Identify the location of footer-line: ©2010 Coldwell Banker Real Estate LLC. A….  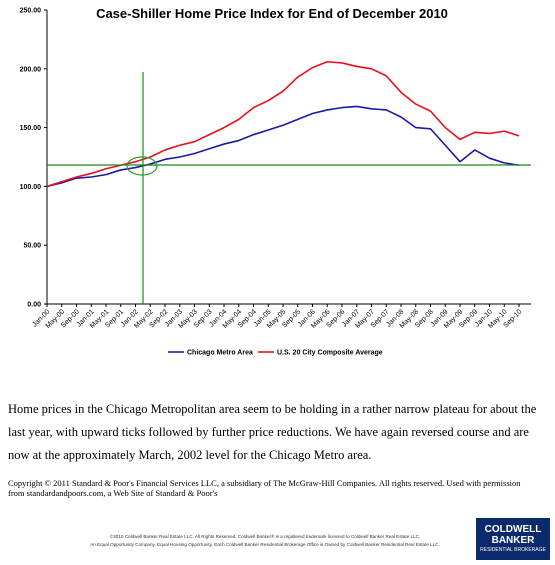
(265, 536).